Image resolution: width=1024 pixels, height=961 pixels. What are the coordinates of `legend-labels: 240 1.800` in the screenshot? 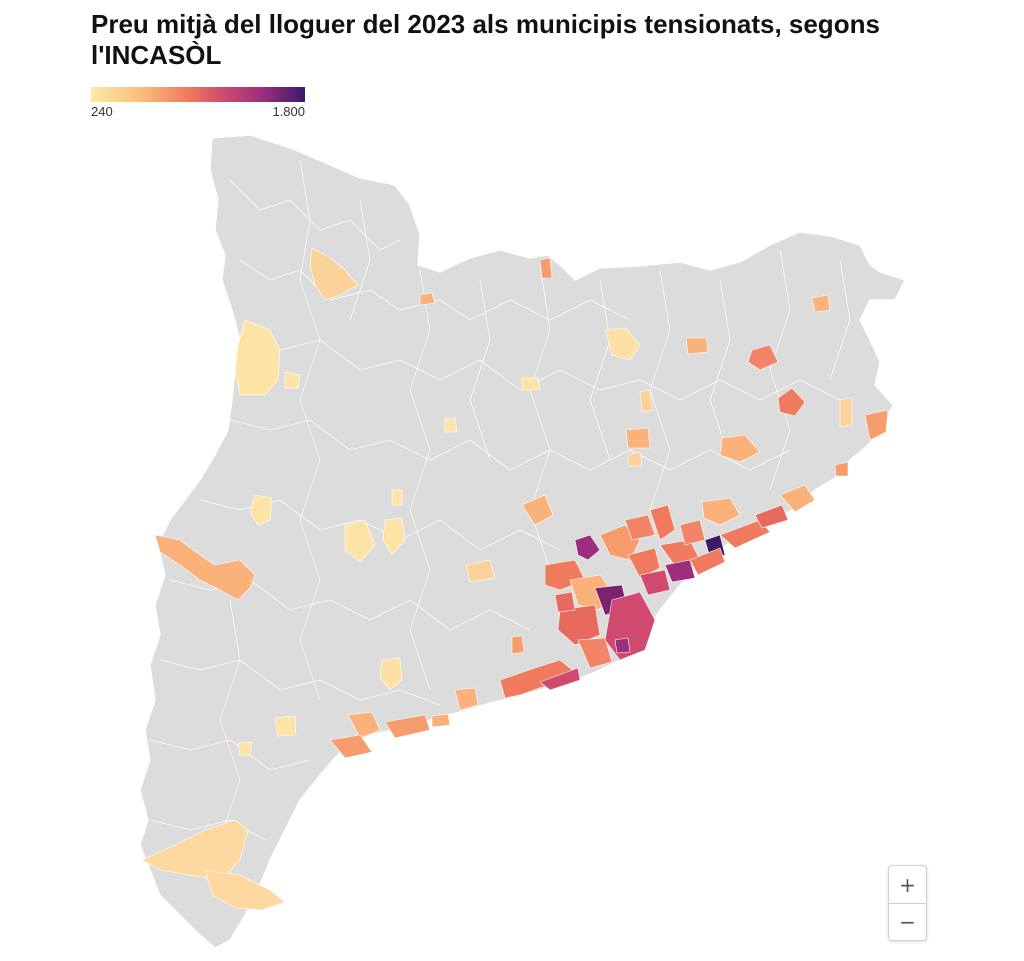 It's located at (198, 112).